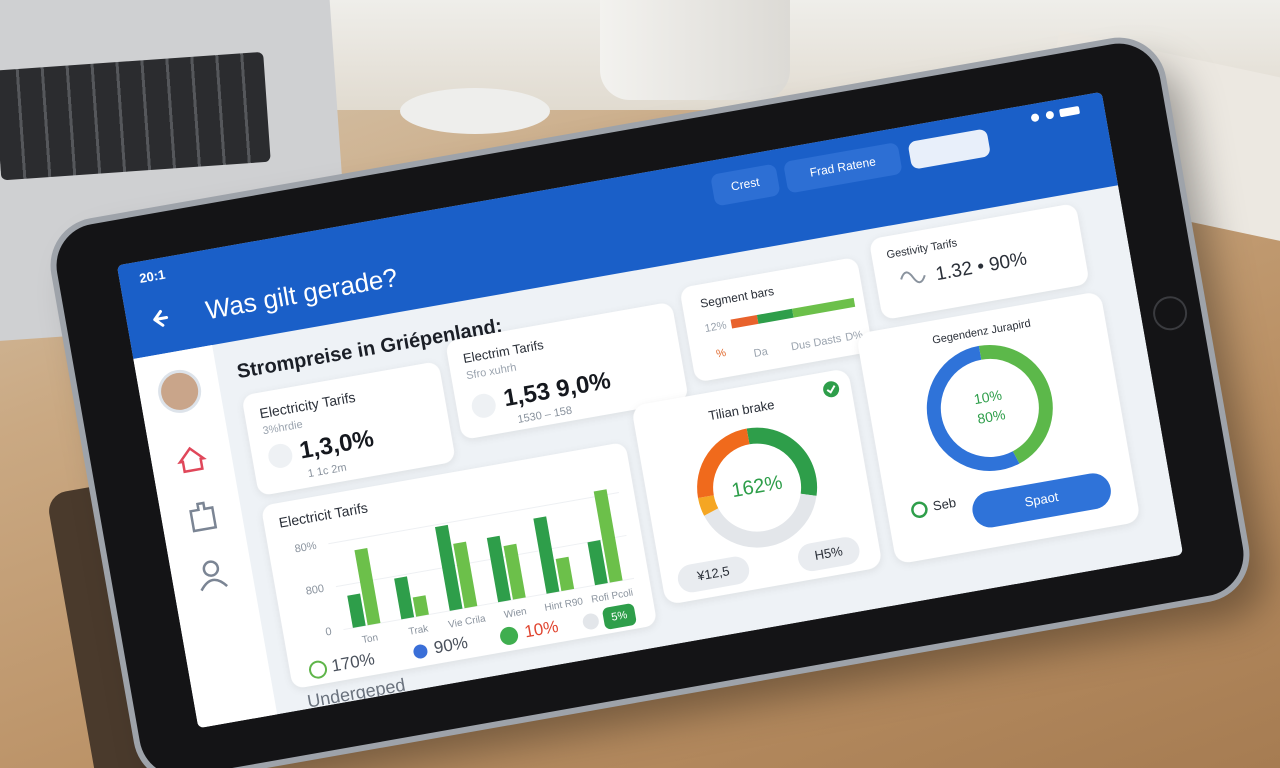 The image size is (1280, 768). What do you see at coordinates (761, 353) in the screenshot?
I see `card-label: Da` at bounding box center [761, 353].